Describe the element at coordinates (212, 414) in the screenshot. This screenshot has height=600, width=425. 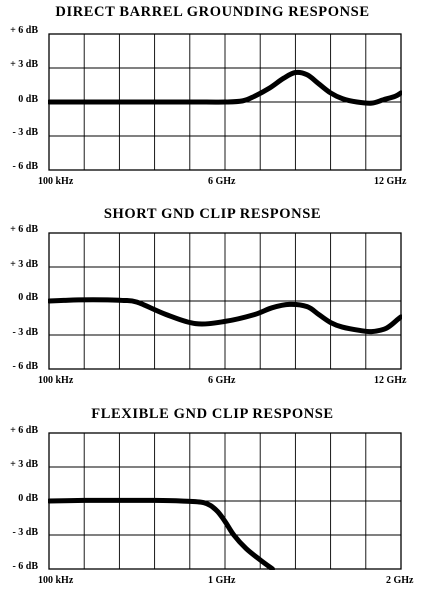
I see `chart-title: FLEXIBLE GND CLIP RESPONSE` at that location.